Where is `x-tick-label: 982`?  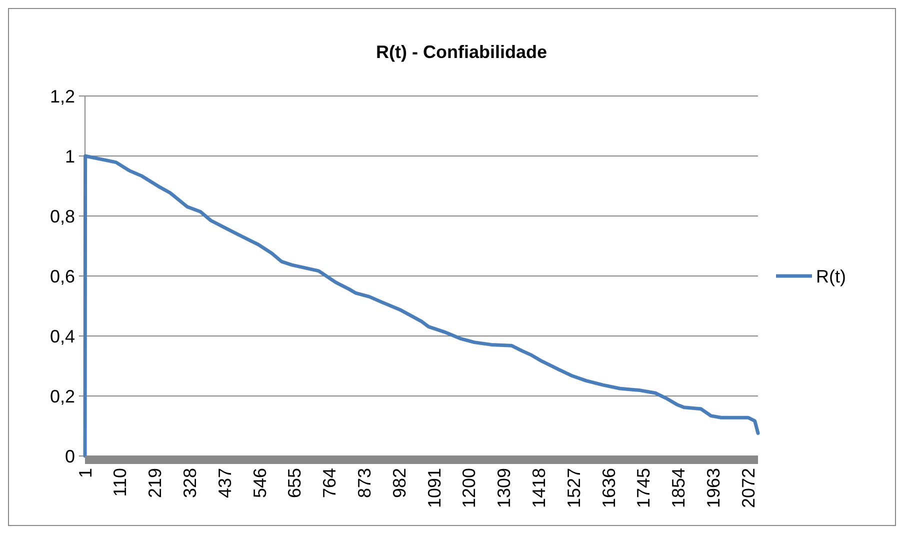 x-tick-label: 982 is located at coordinates (399, 483).